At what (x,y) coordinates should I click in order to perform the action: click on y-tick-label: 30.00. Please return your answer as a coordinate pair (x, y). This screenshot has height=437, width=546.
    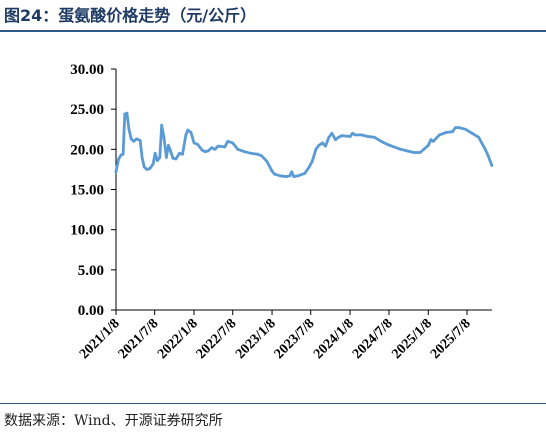
    Looking at the image, I should click on (87, 70).